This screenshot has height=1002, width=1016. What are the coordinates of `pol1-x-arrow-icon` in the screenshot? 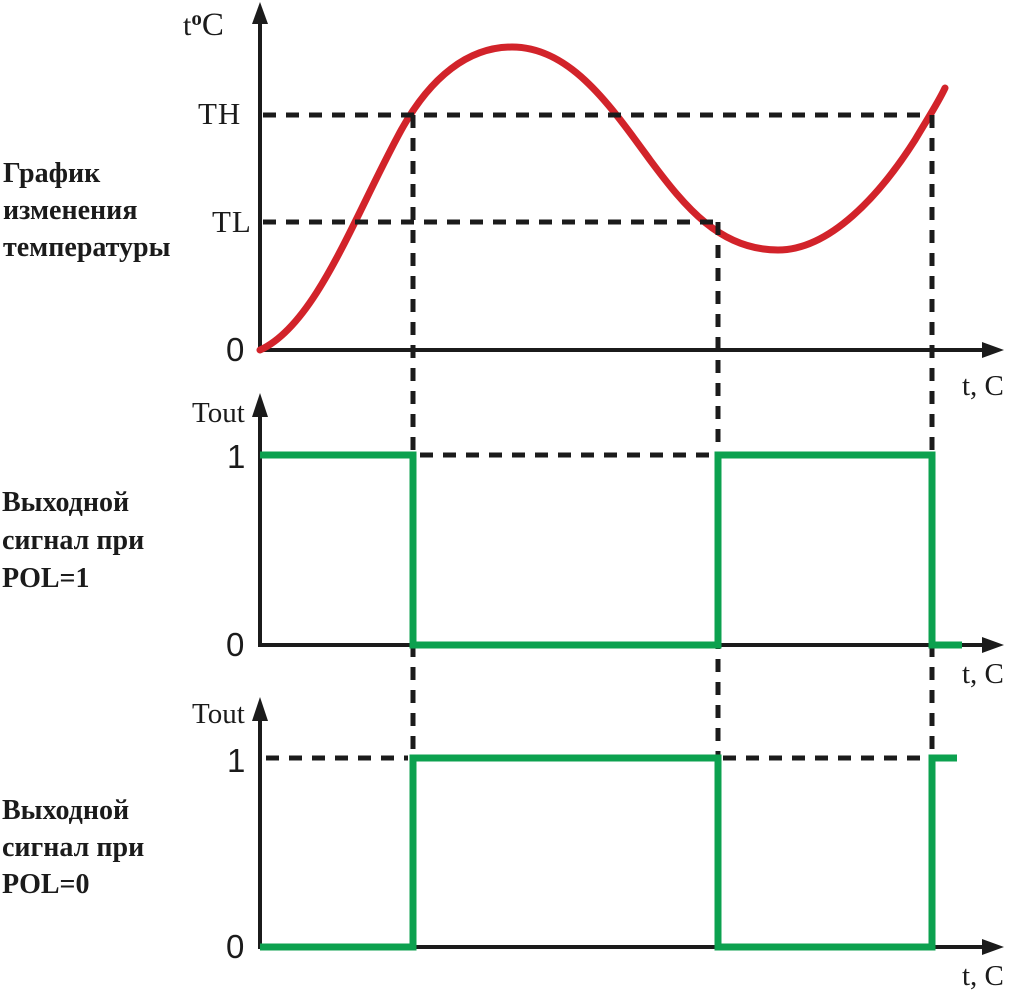 It's located at (993, 645).